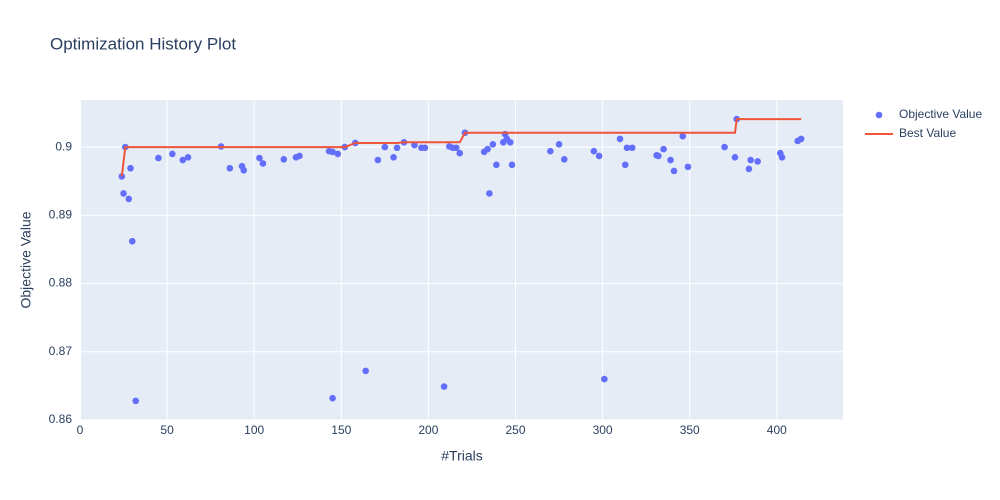  I want to click on y-tick-label: 0.89, so click(61, 214).